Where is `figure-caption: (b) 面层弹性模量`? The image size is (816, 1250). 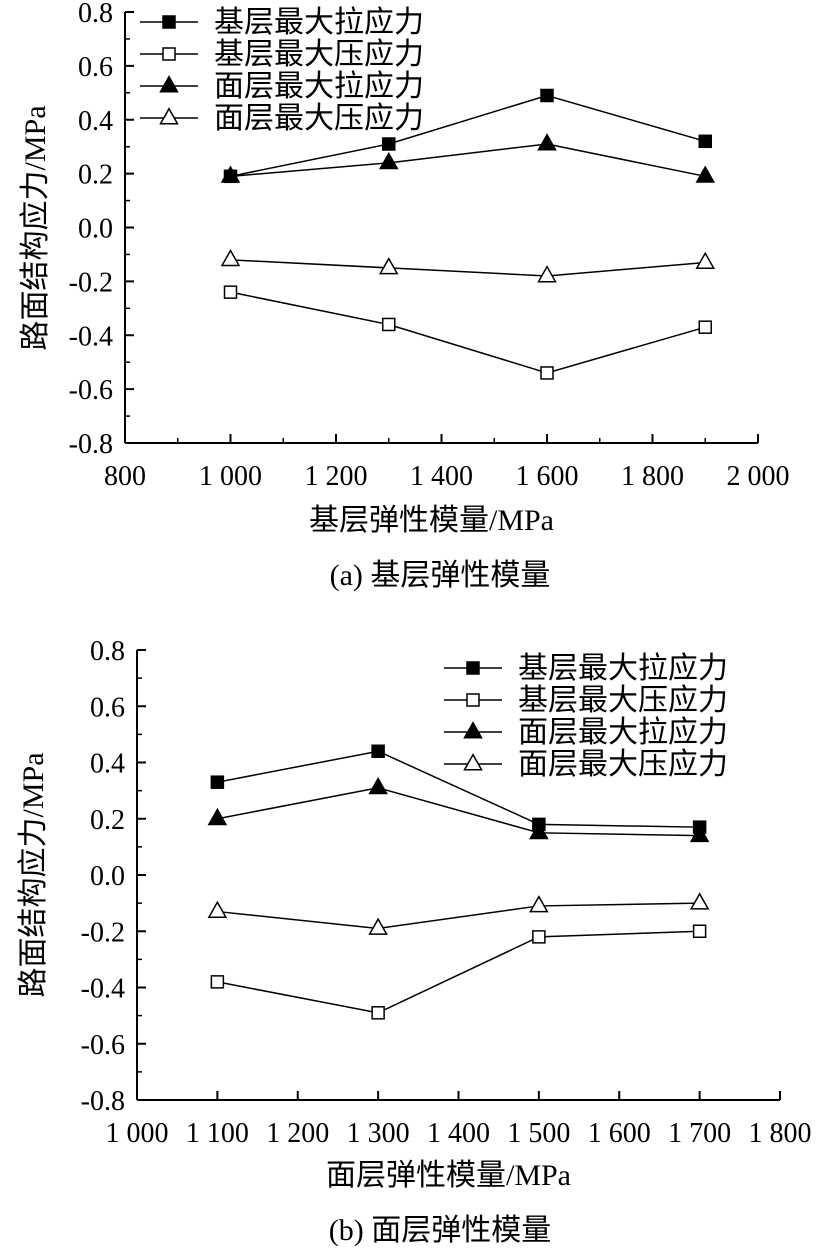 figure-caption: (b) 面层弹性模量 is located at coordinates (440, 1230).